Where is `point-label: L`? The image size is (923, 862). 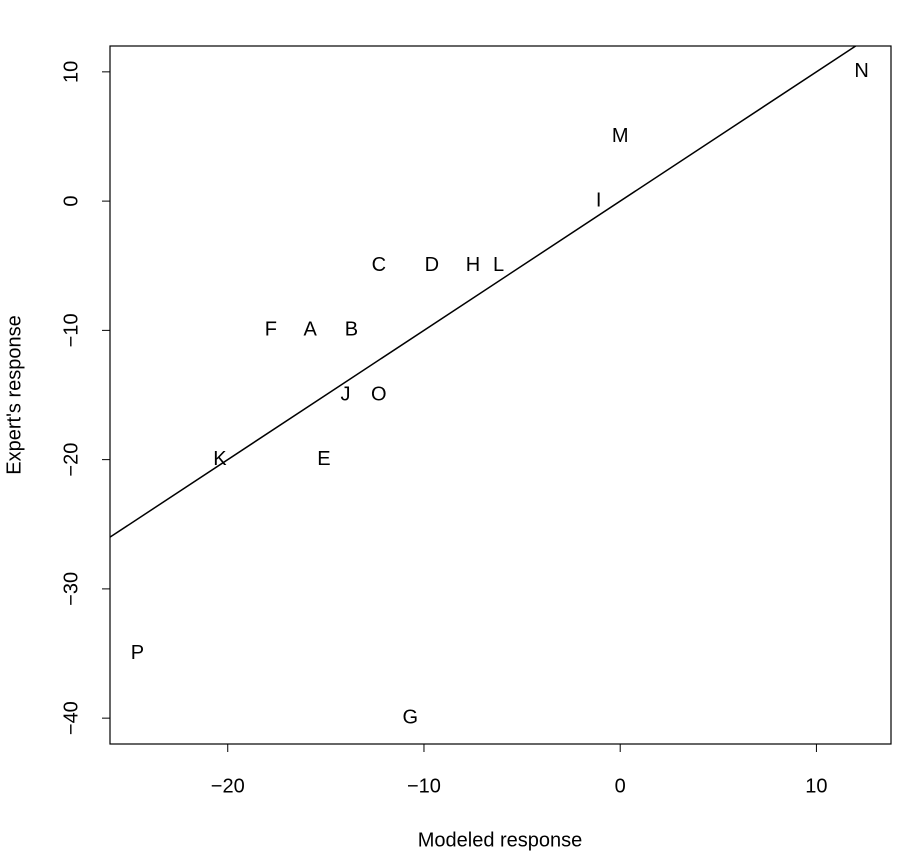
point-label: L is located at coordinates (498, 265).